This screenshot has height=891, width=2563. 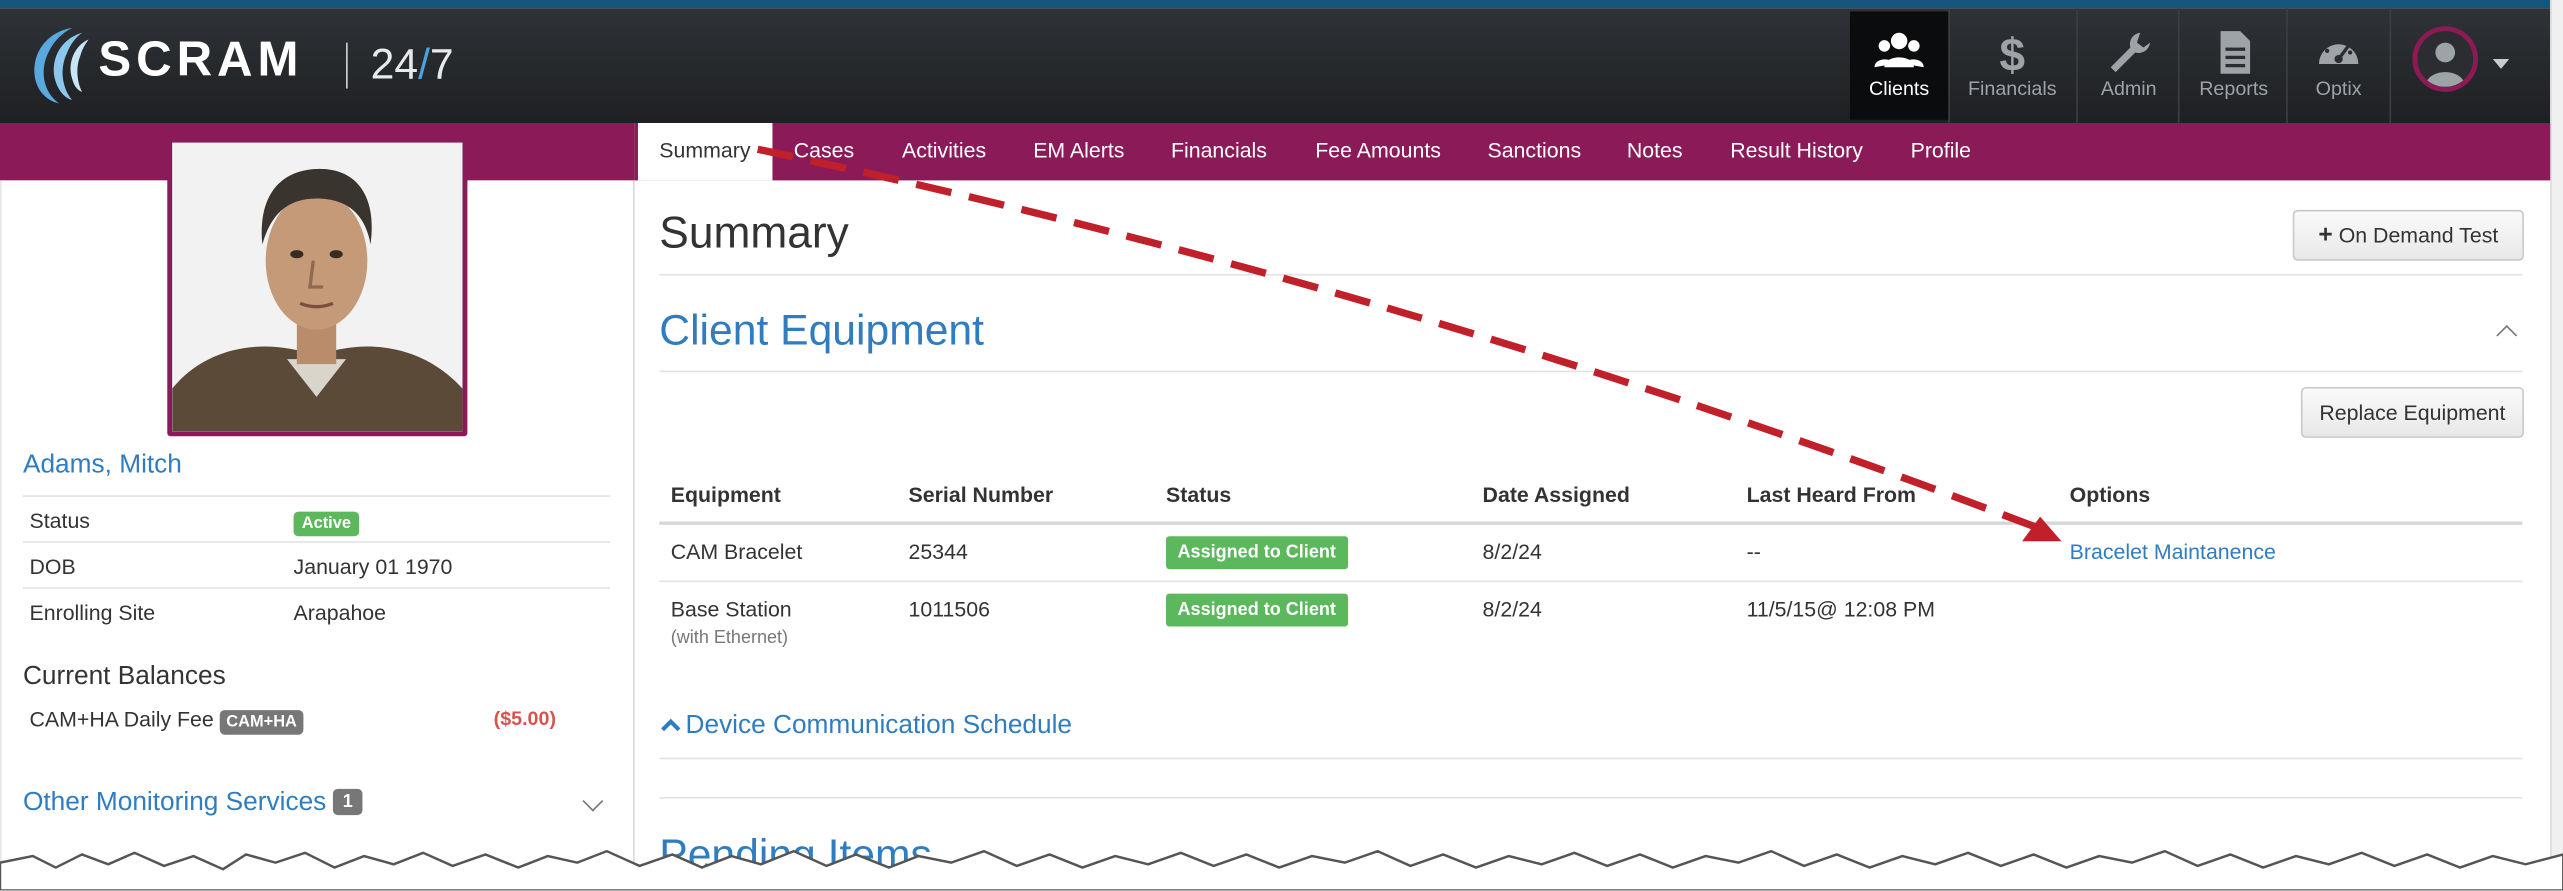 I want to click on user-menu-caret-icon, so click(x=2501, y=64).